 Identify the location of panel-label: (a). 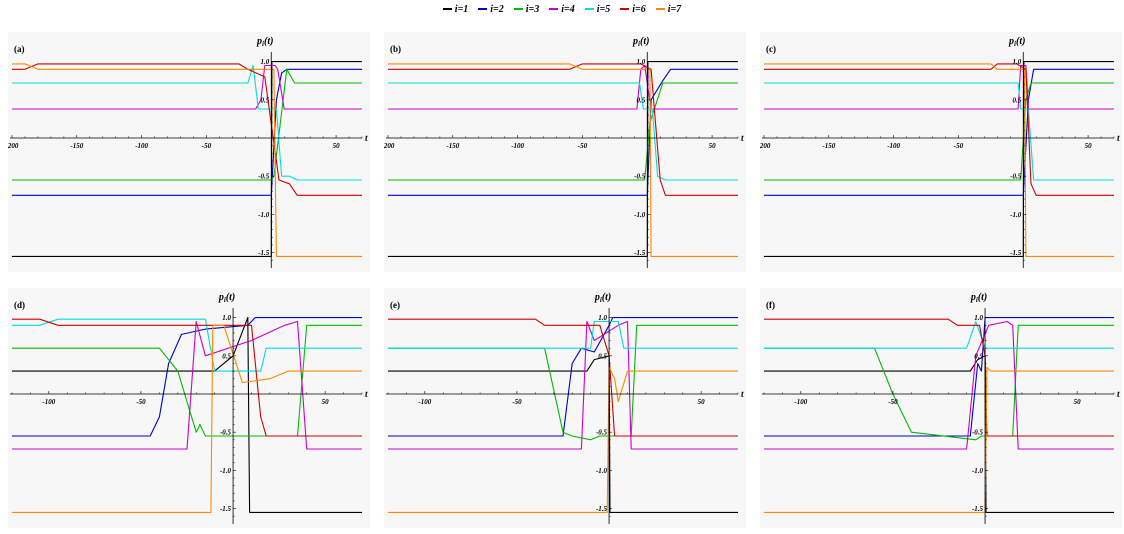
(19, 49).